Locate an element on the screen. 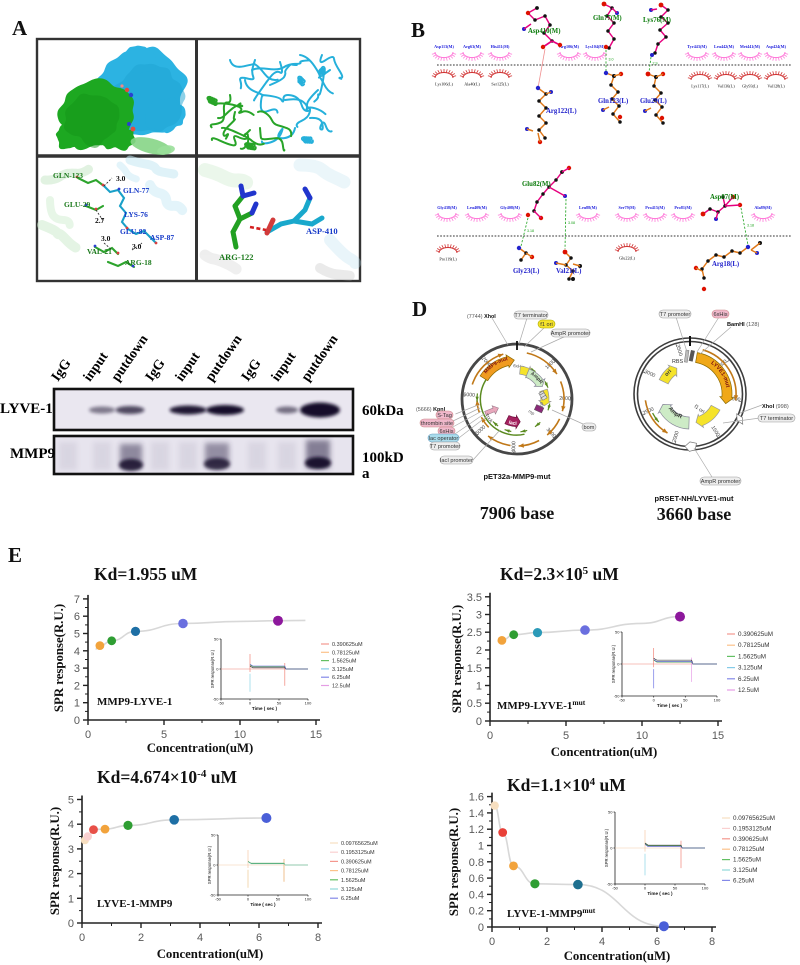  svg-text: Val136(L) is located at coordinates (726, 86).